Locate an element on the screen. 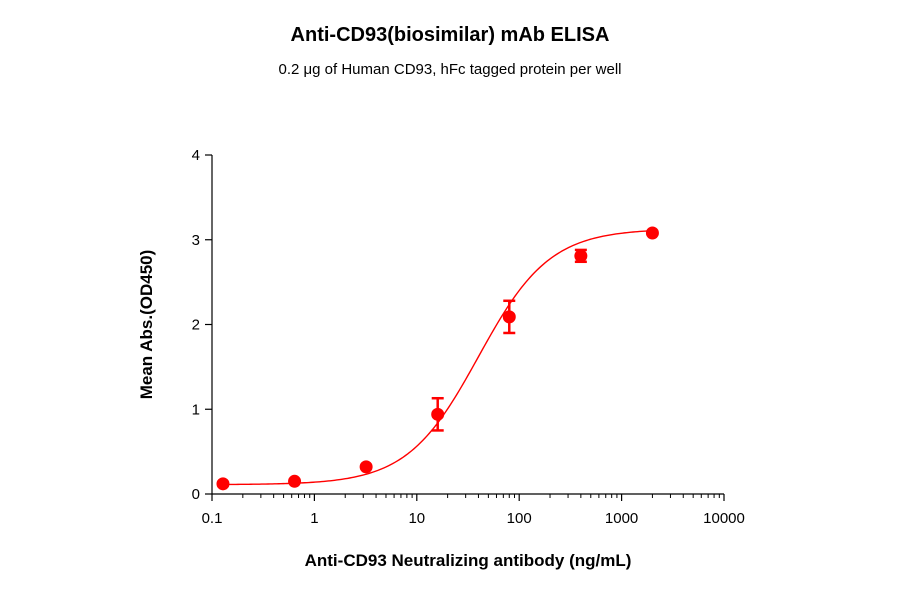 The height and width of the screenshot is (594, 900). x-tick-label: 0.1 is located at coordinates (212, 518).